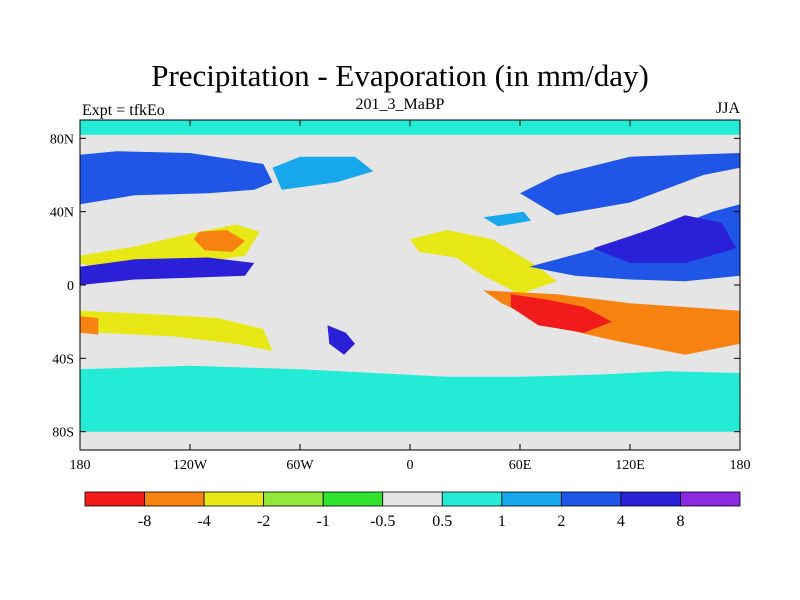 This screenshot has width=800, height=600. Describe the element at coordinates (62, 139) in the screenshot. I see `y-tick-label: 80N` at that location.